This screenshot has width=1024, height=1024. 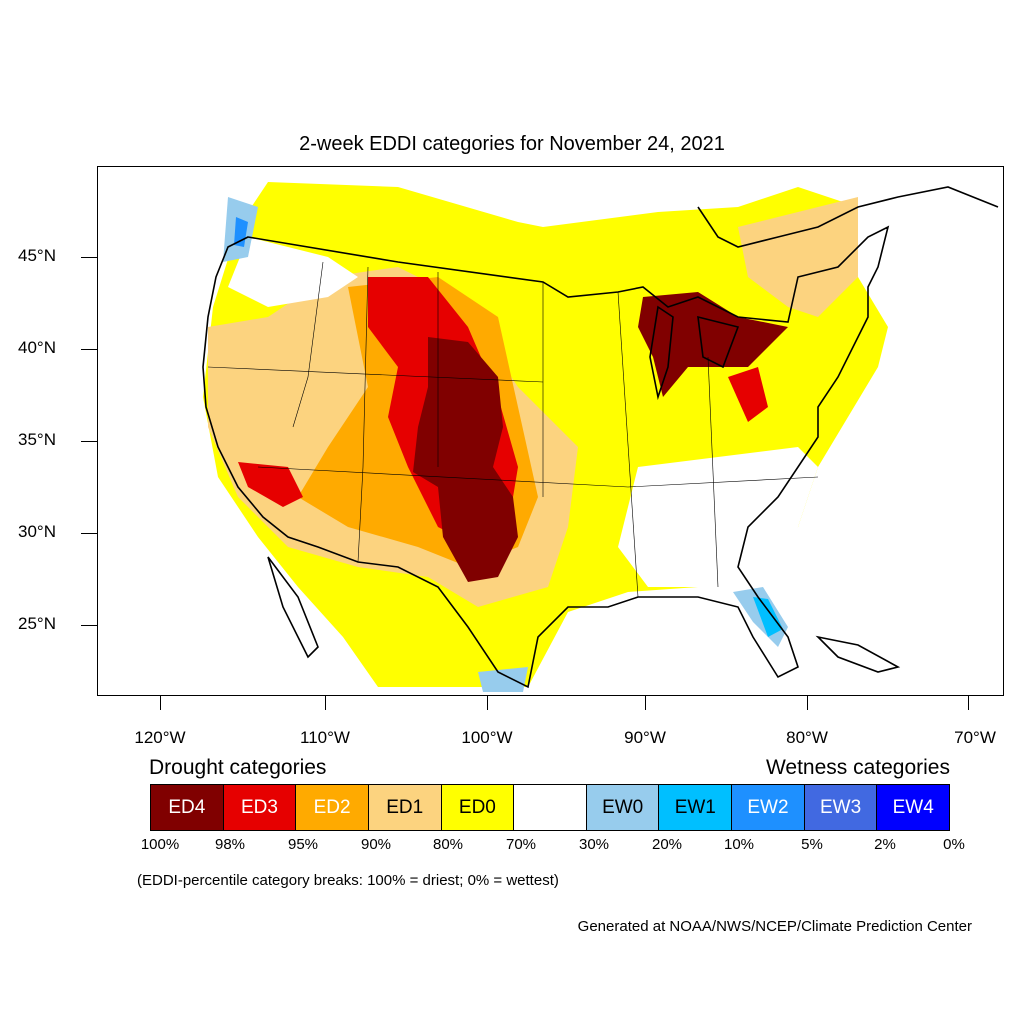 What do you see at coordinates (37, 347) in the screenshot?
I see `lat-label-40n: 40°N` at bounding box center [37, 347].